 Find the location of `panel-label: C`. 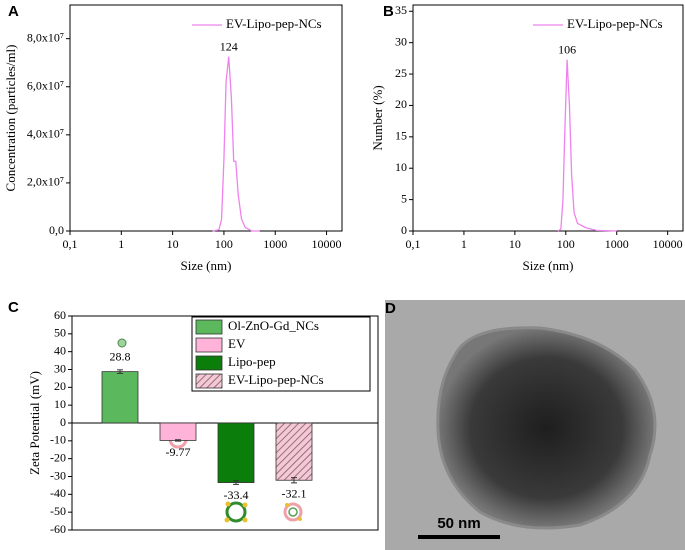

panel-label: C is located at coordinates (13, 307).